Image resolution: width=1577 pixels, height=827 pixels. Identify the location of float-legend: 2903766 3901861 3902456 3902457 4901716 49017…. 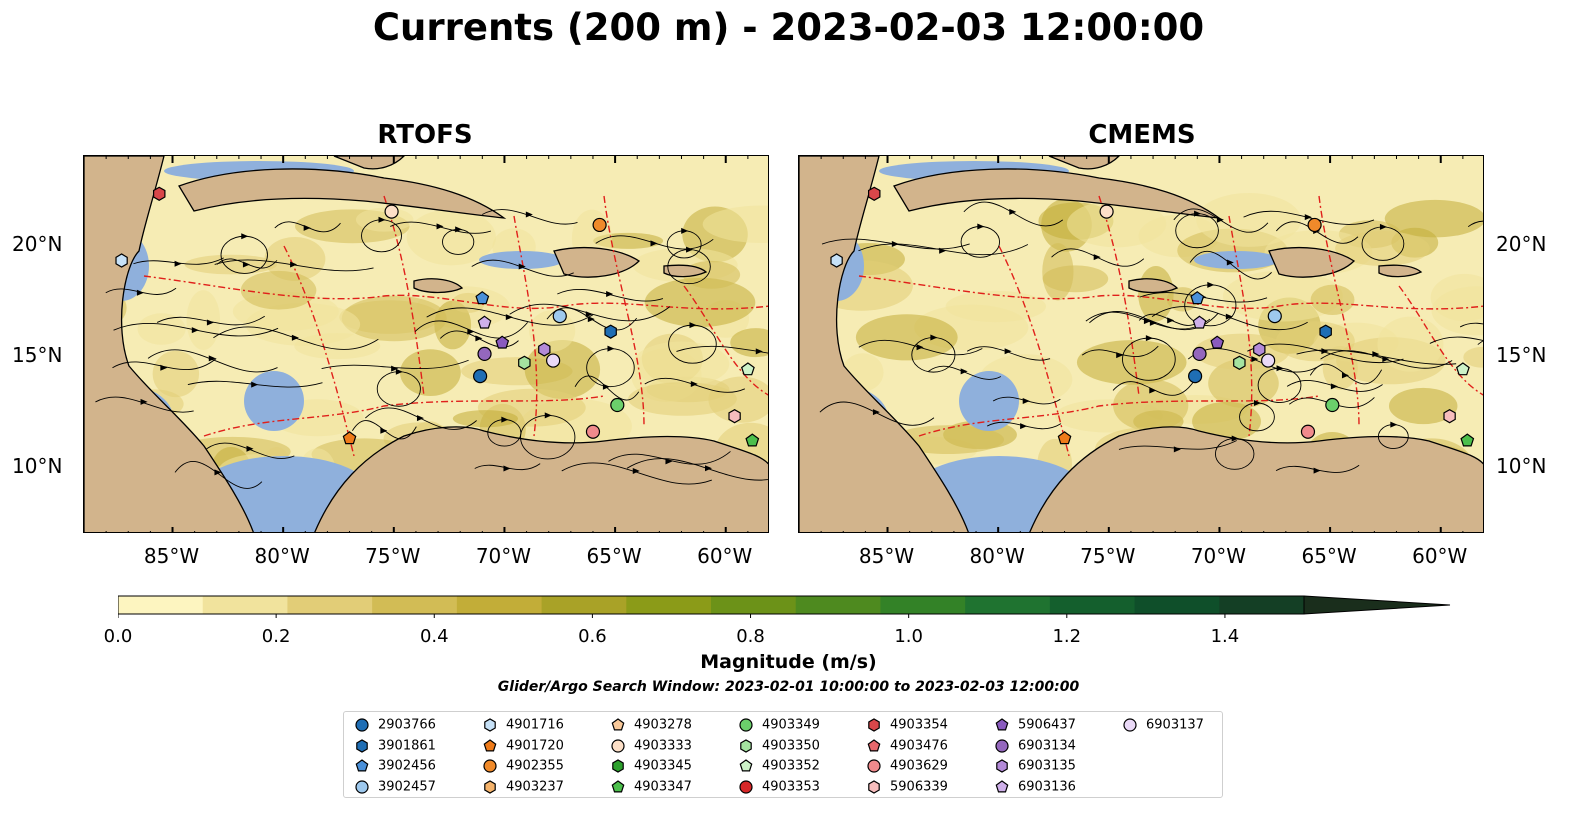
(783, 754).